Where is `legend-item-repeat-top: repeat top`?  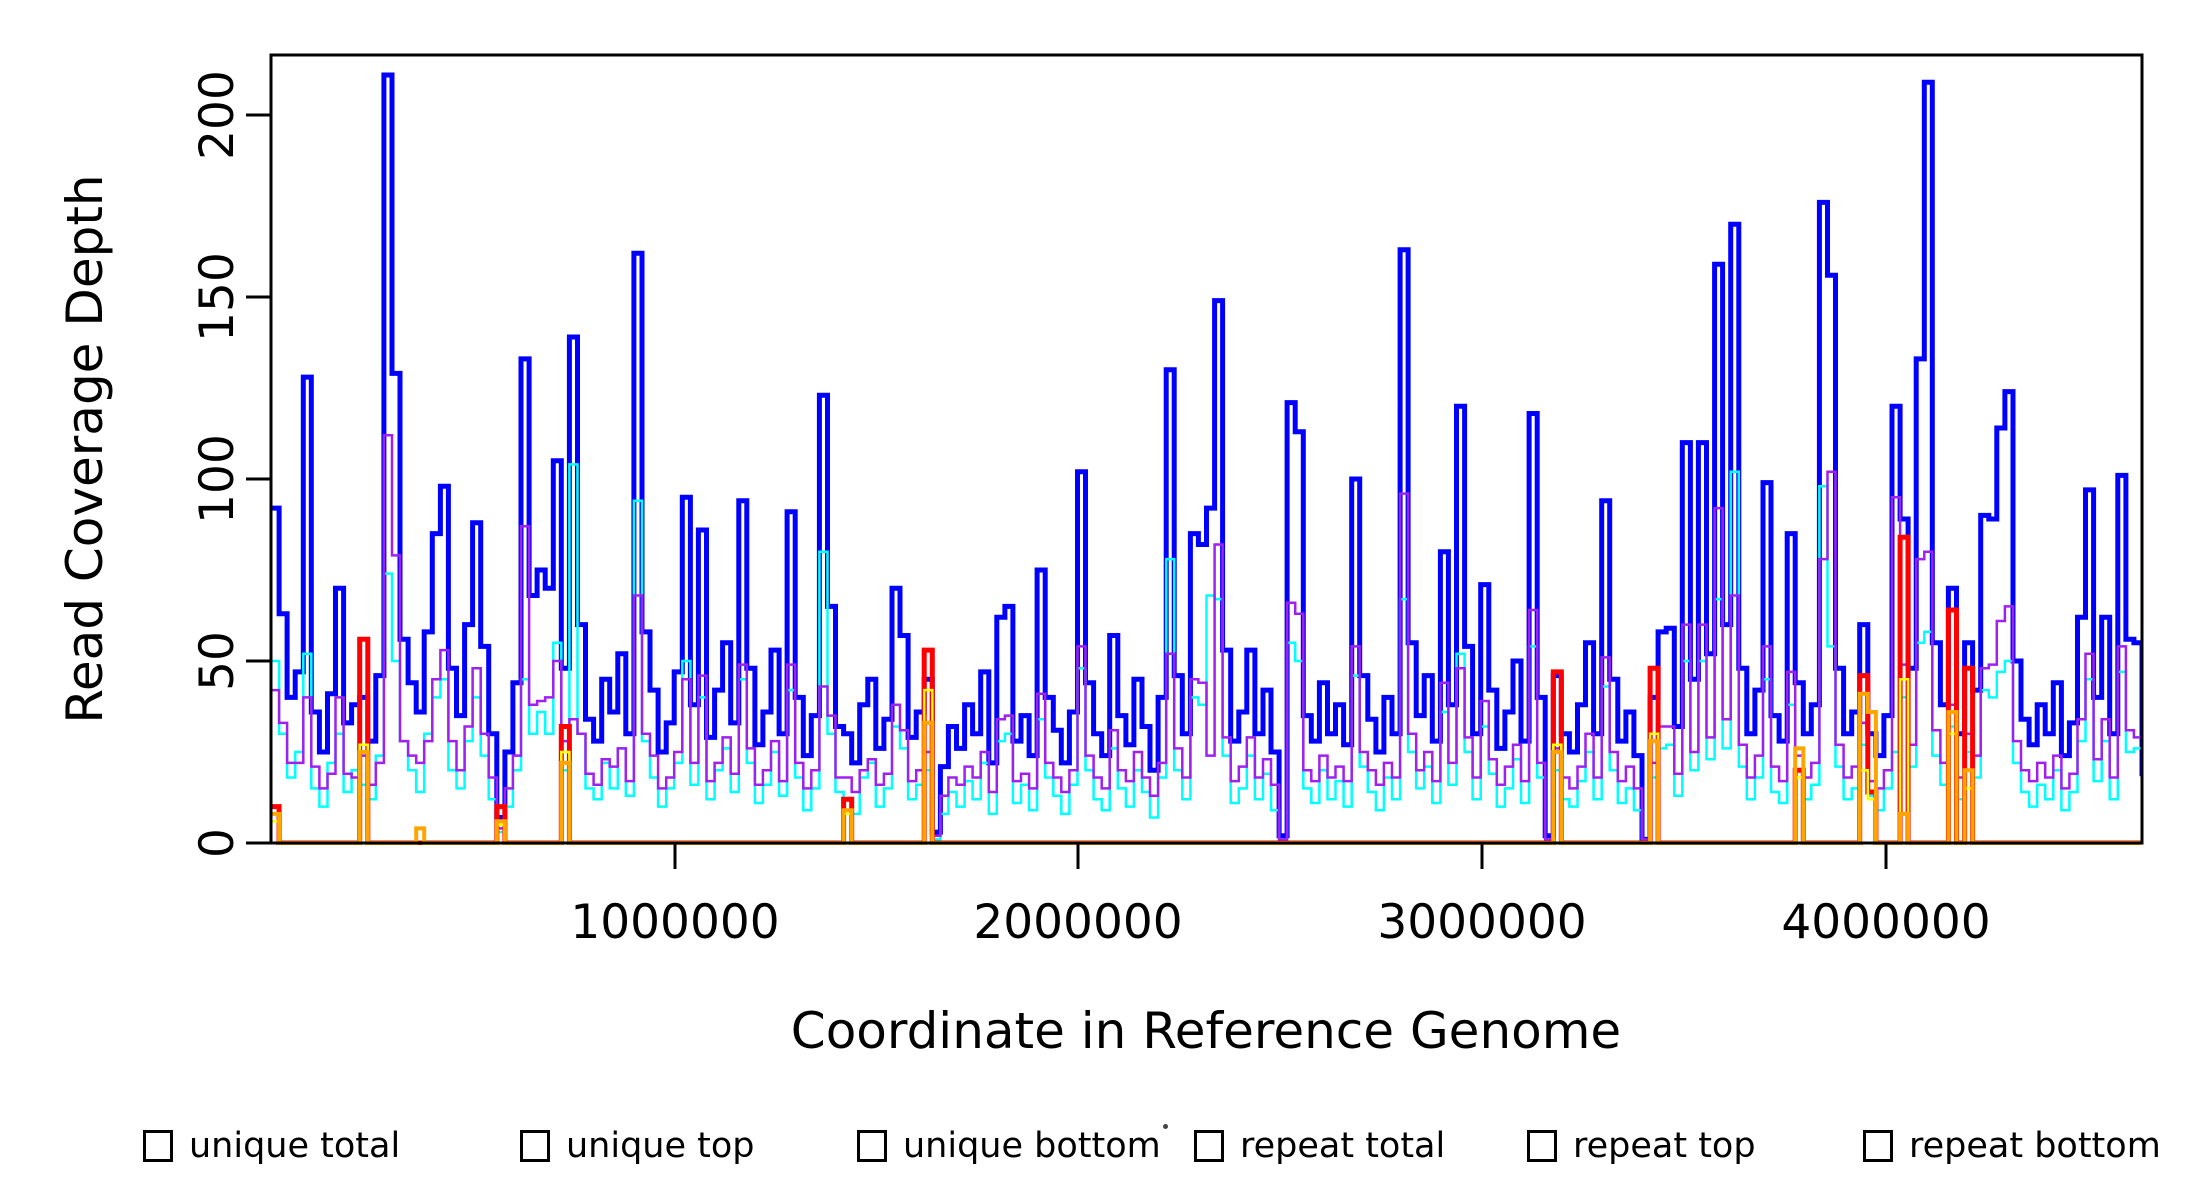
legend-item-repeat-top: repeat top is located at coordinates (1641, 1146).